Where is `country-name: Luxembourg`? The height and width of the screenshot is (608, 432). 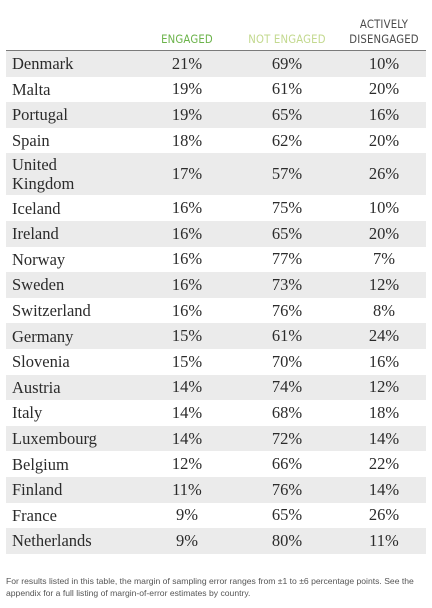
country-name: Luxembourg is located at coordinates (54, 439).